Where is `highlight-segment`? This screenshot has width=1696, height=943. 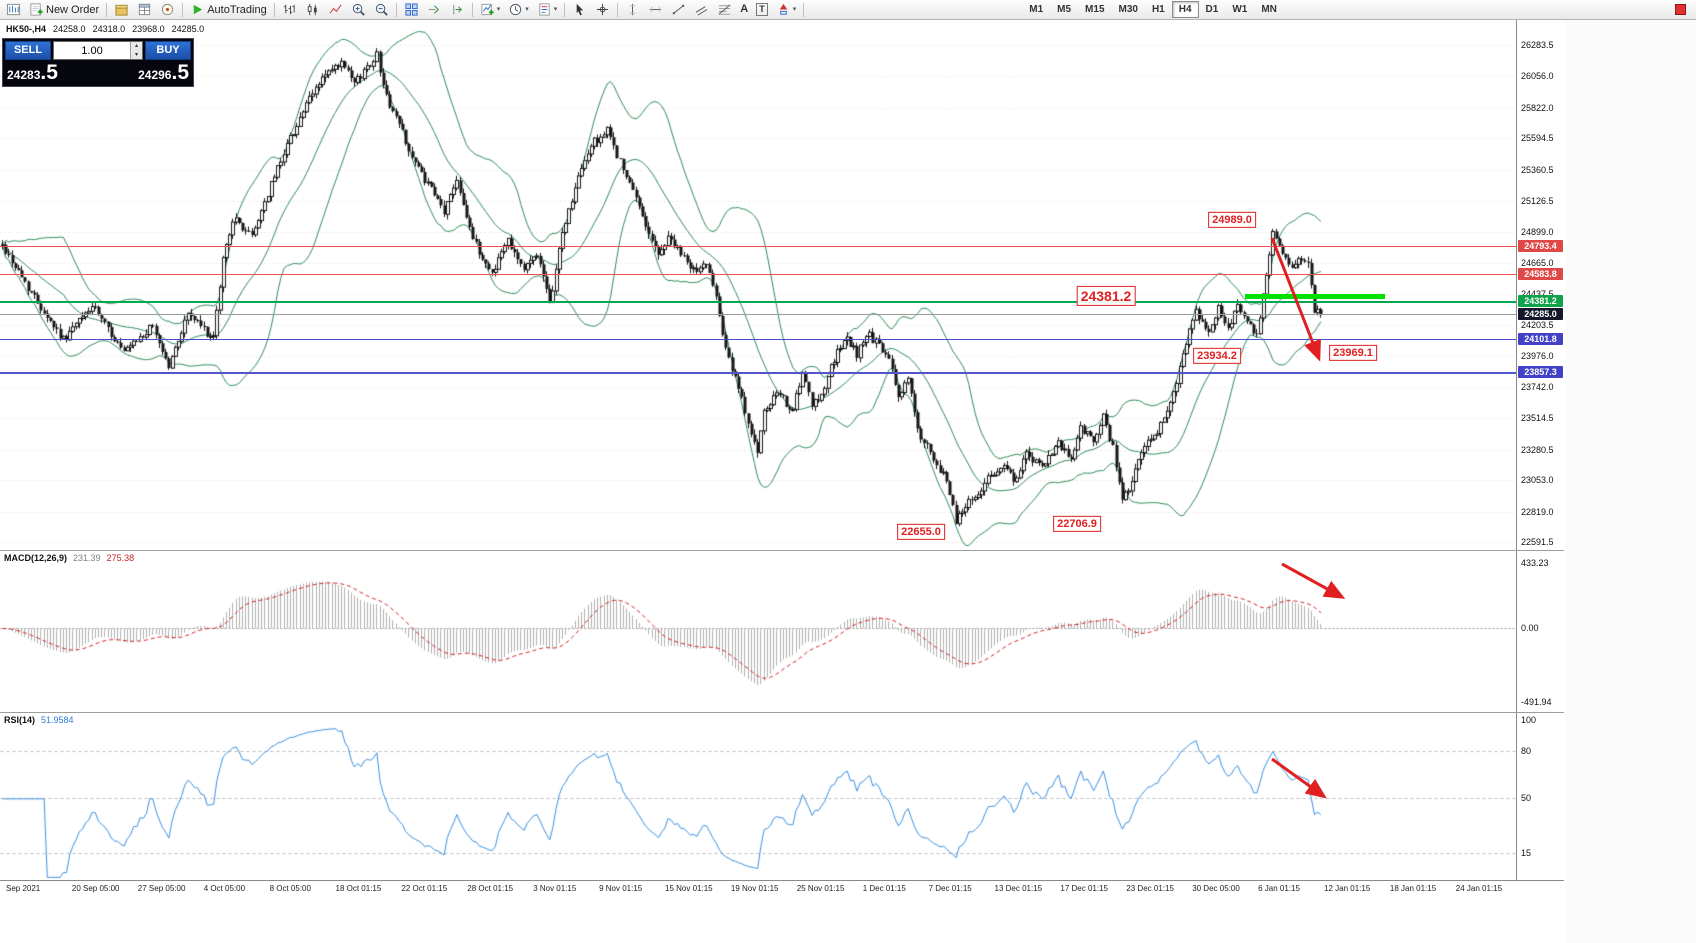
highlight-segment is located at coordinates (1315, 296).